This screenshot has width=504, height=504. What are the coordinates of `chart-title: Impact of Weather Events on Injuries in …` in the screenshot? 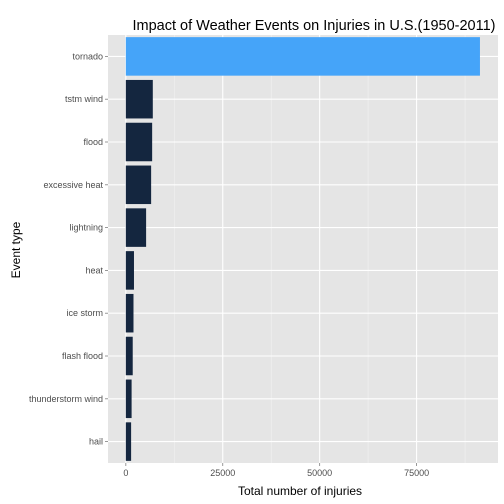 It's located at (314, 26).